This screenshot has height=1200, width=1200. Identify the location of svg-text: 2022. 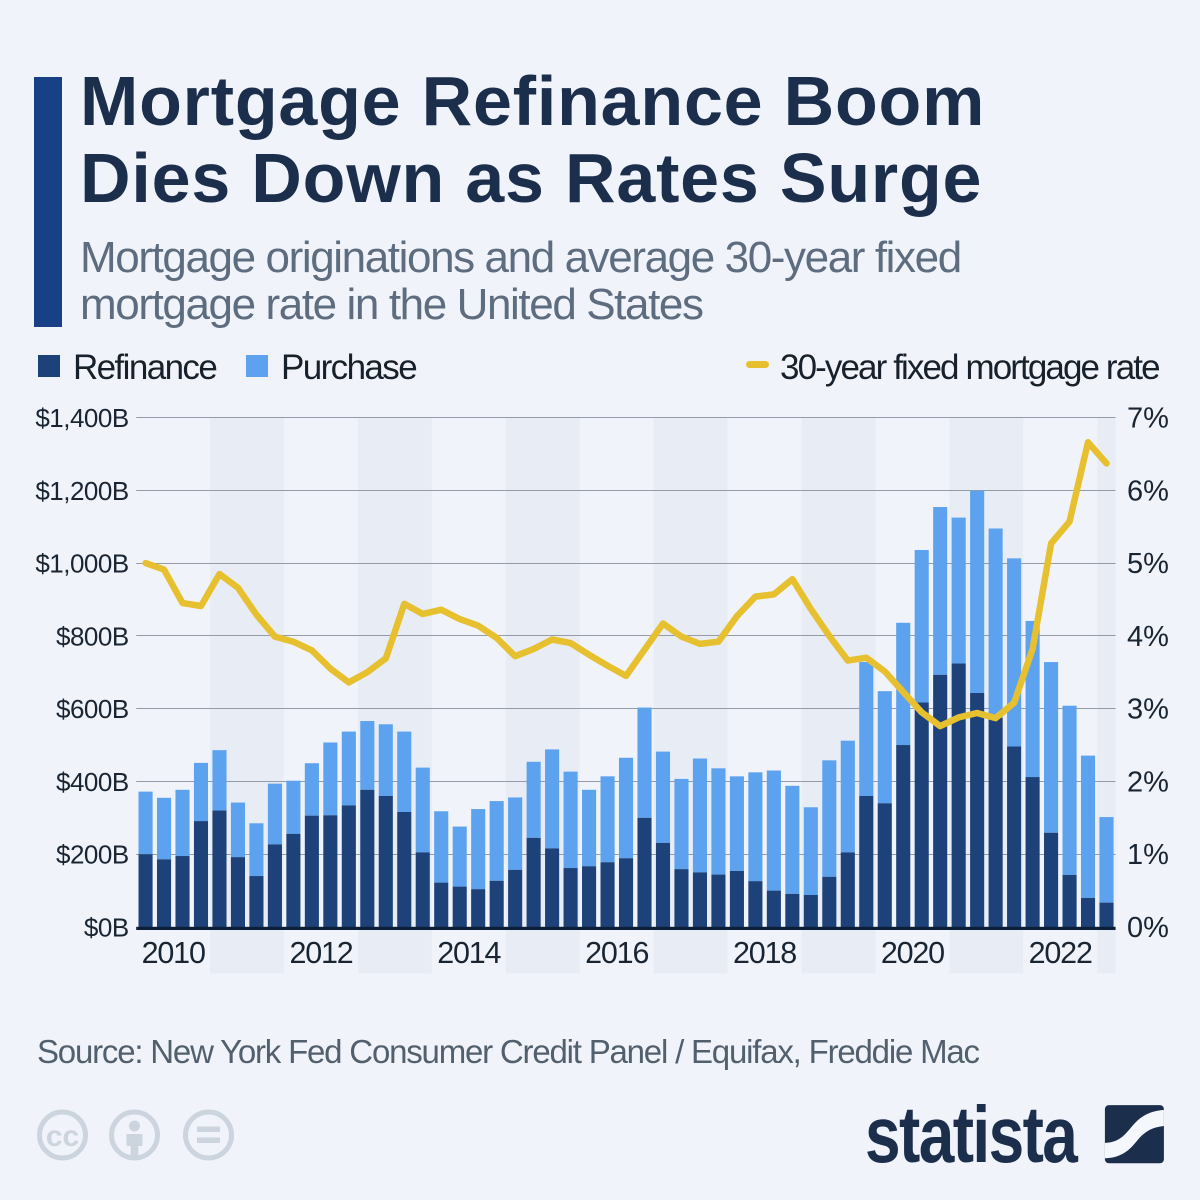
(1060, 953).